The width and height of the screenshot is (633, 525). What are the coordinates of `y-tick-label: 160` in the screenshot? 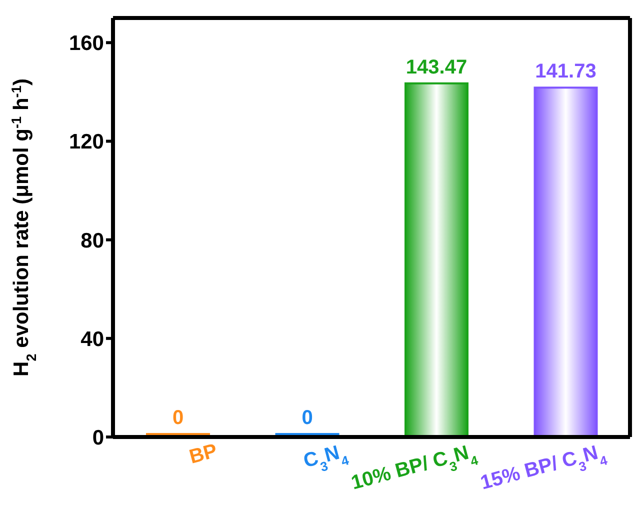 It's located at (86, 44).